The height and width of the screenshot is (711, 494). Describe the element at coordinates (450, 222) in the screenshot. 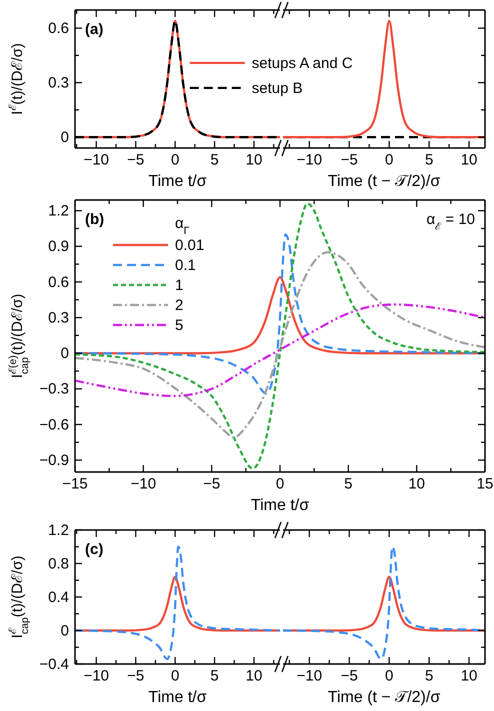

I see `annotation: α$_{ℰ}$ = 10` at that location.